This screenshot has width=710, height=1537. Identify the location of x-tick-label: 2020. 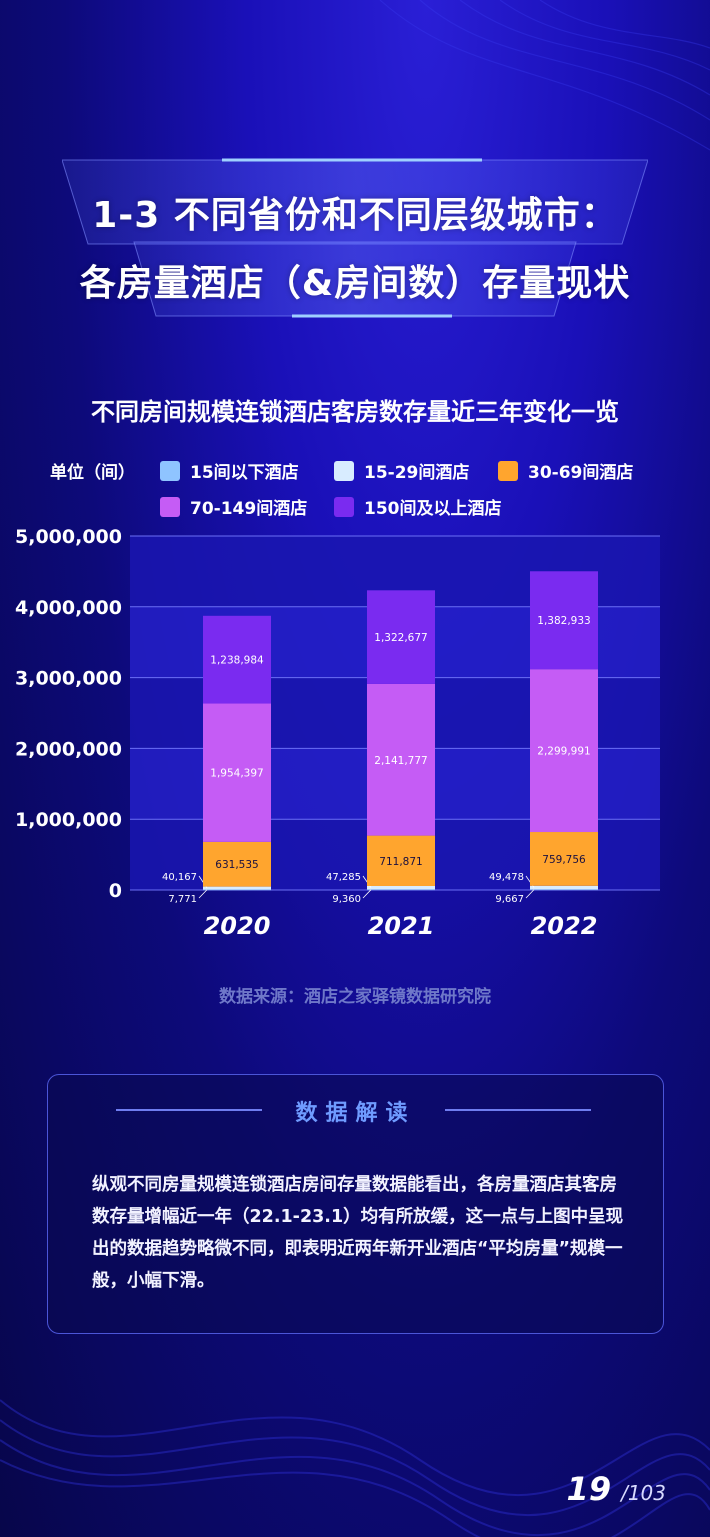
(237, 926).